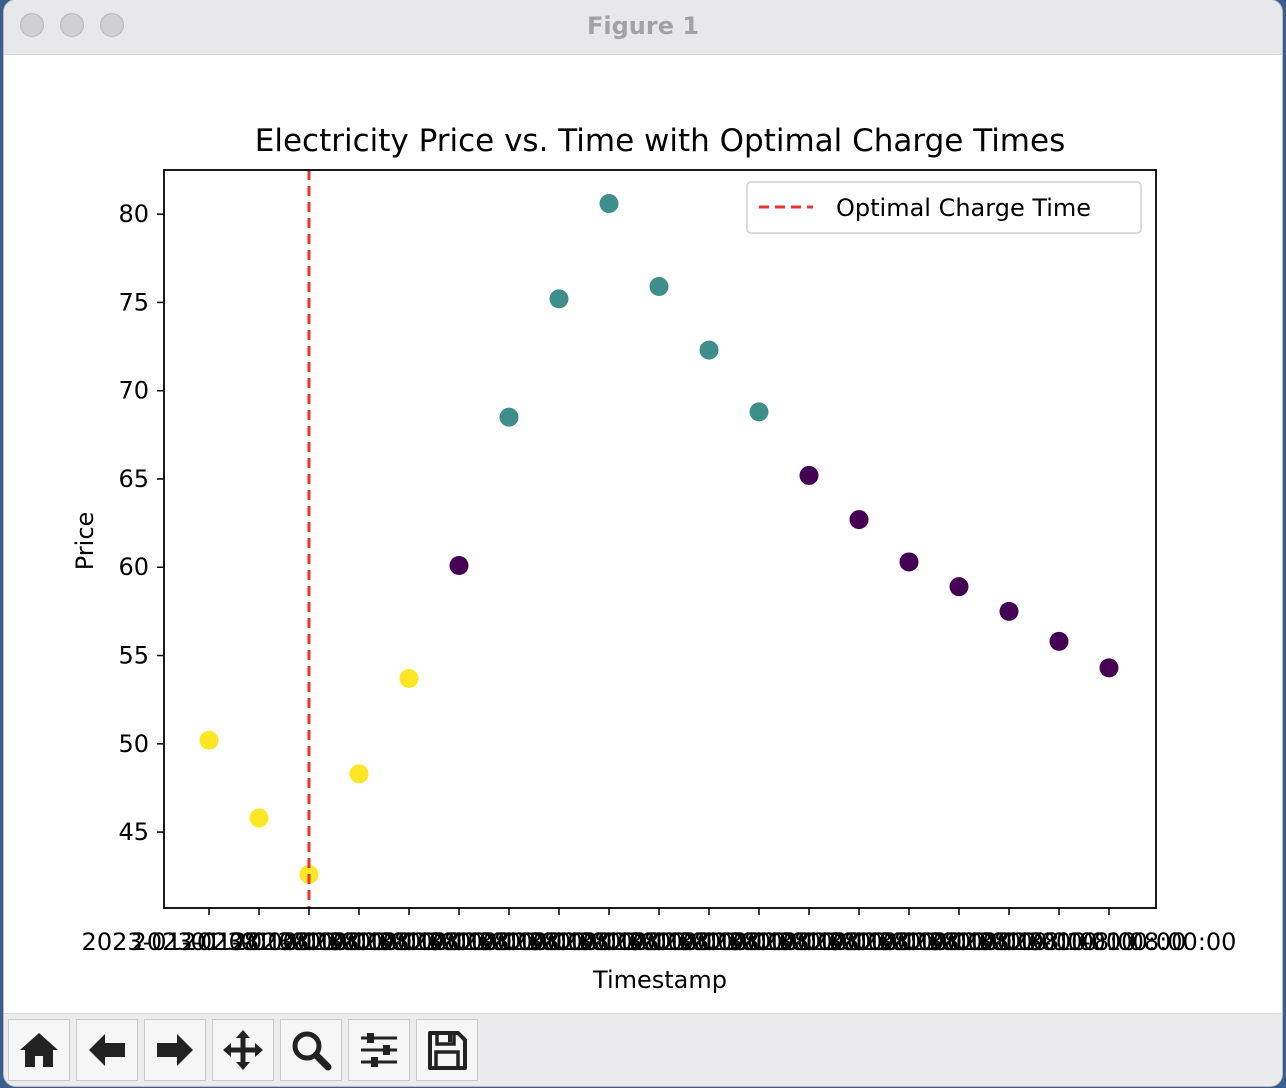 This screenshot has height=1088, width=1286. I want to click on close-window-button, so click(32, 25).